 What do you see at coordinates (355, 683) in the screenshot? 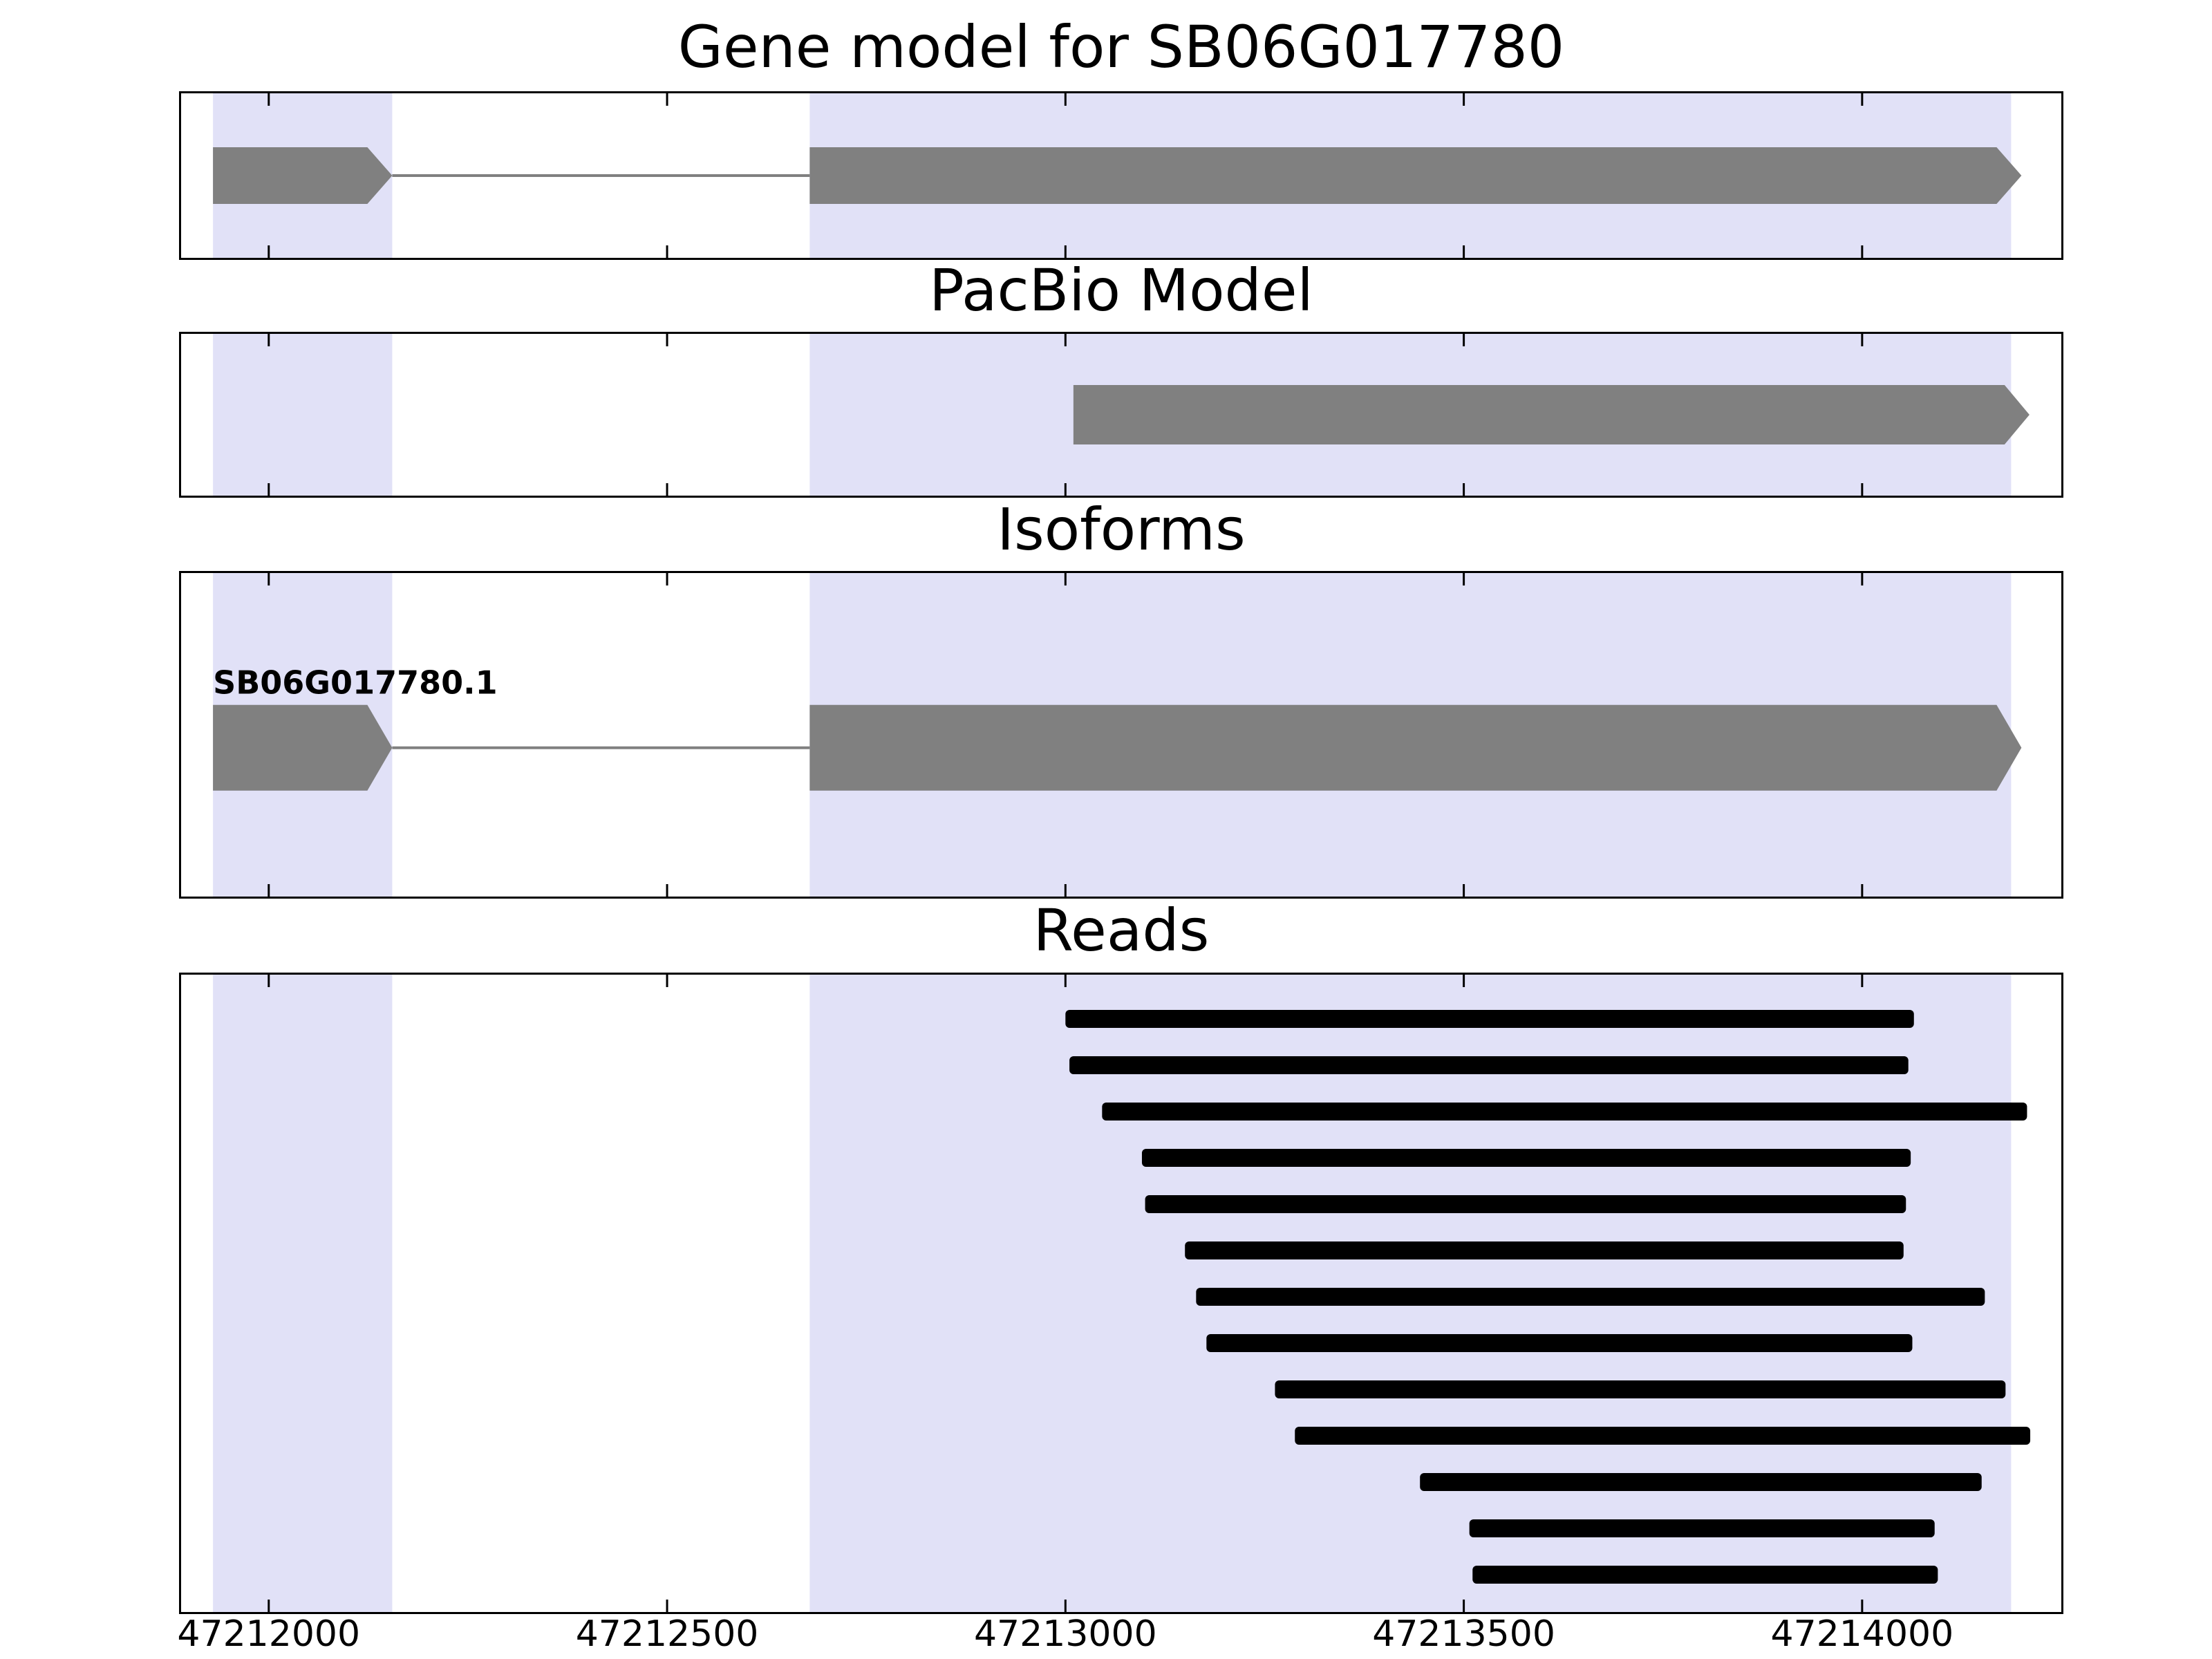
I see `isoform-label: SB06G017780.1` at bounding box center [355, 683].